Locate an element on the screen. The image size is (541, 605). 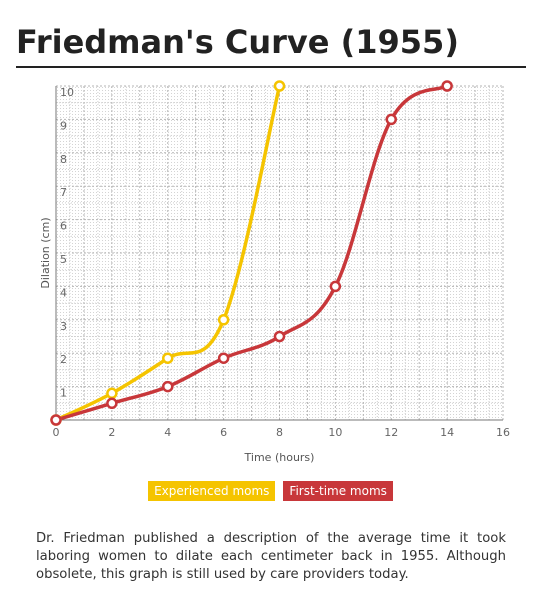
y-tick-label: 8 is located at coordinates (63, 159).